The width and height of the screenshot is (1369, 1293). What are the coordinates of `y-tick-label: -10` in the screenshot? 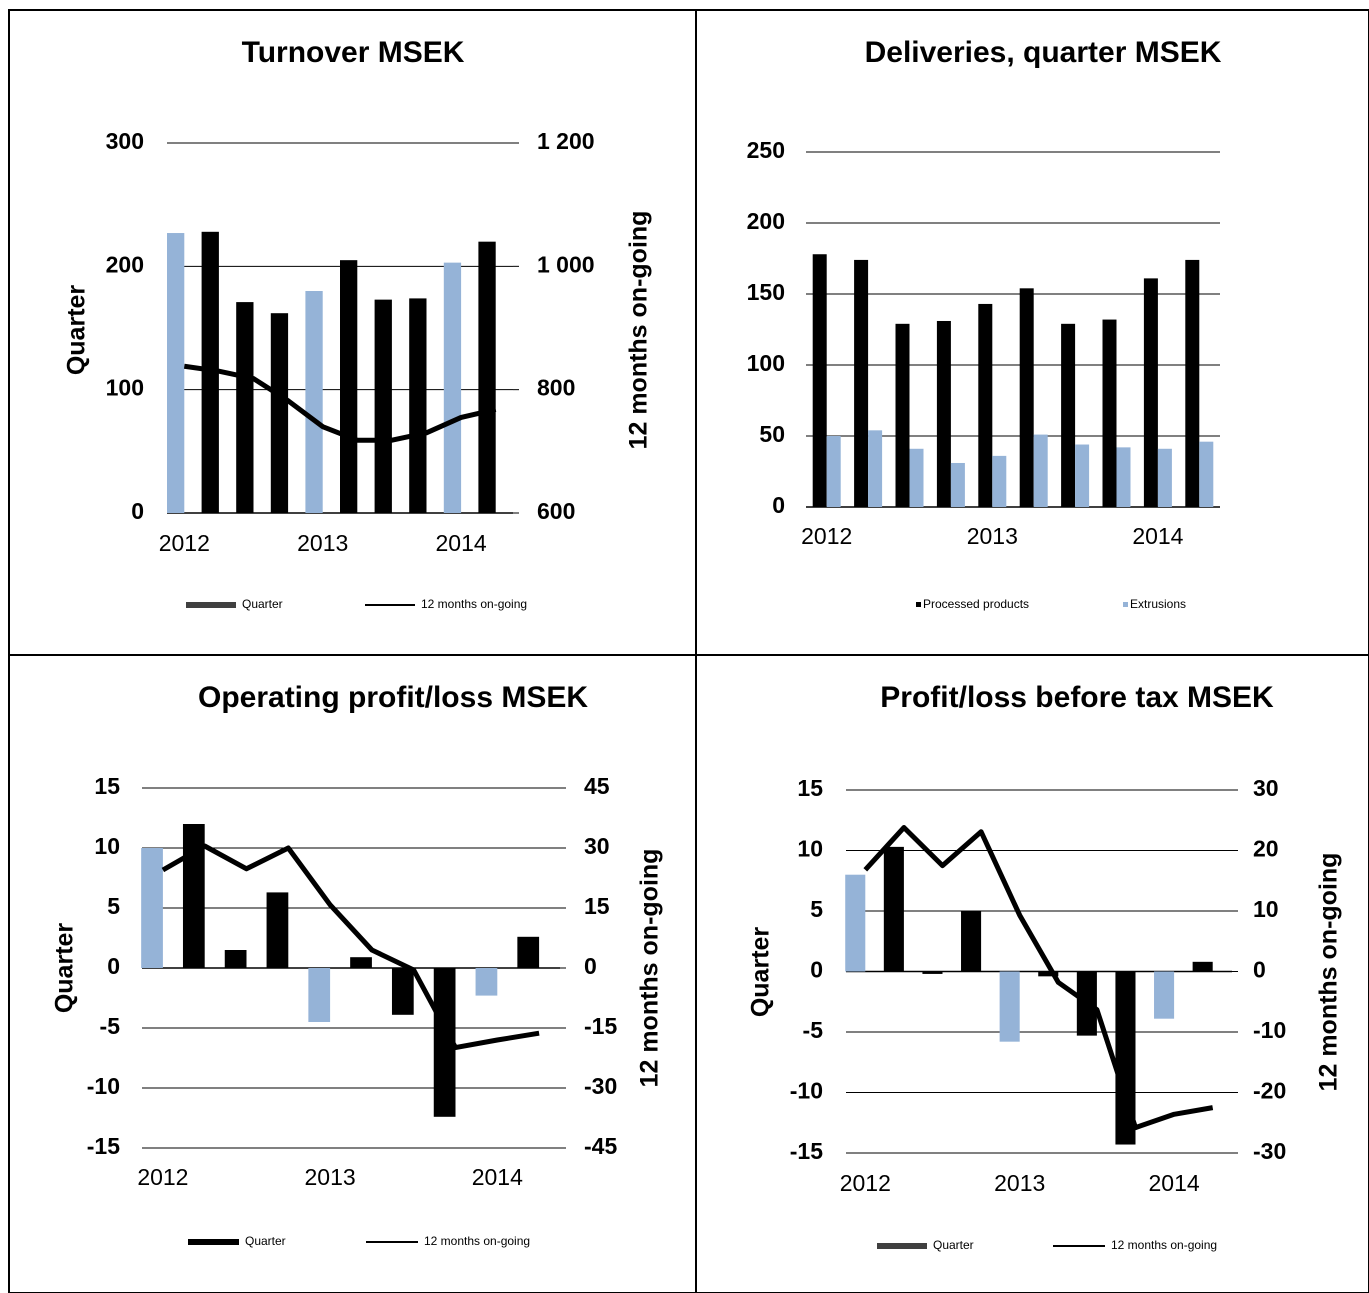 It's located at (103, 1086).